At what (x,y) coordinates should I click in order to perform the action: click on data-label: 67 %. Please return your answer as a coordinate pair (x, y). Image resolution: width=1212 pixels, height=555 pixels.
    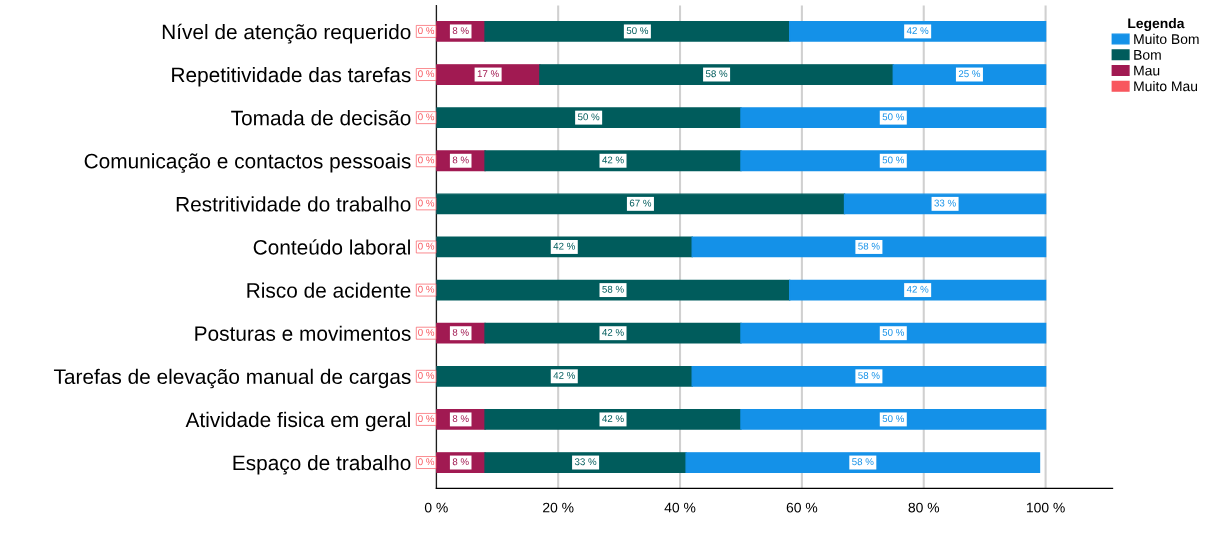
    Looking at the image, I should click on (640, 203).